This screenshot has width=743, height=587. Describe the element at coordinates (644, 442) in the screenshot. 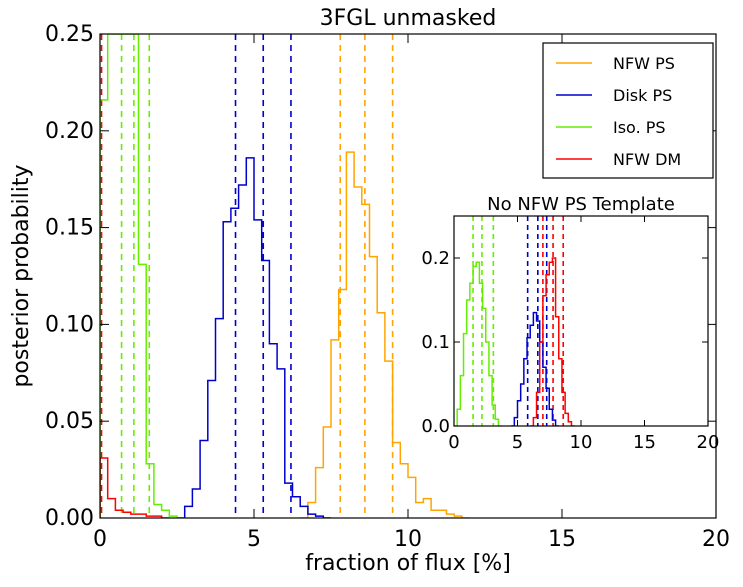

I see `inset-xtick-label: 15` at that location.